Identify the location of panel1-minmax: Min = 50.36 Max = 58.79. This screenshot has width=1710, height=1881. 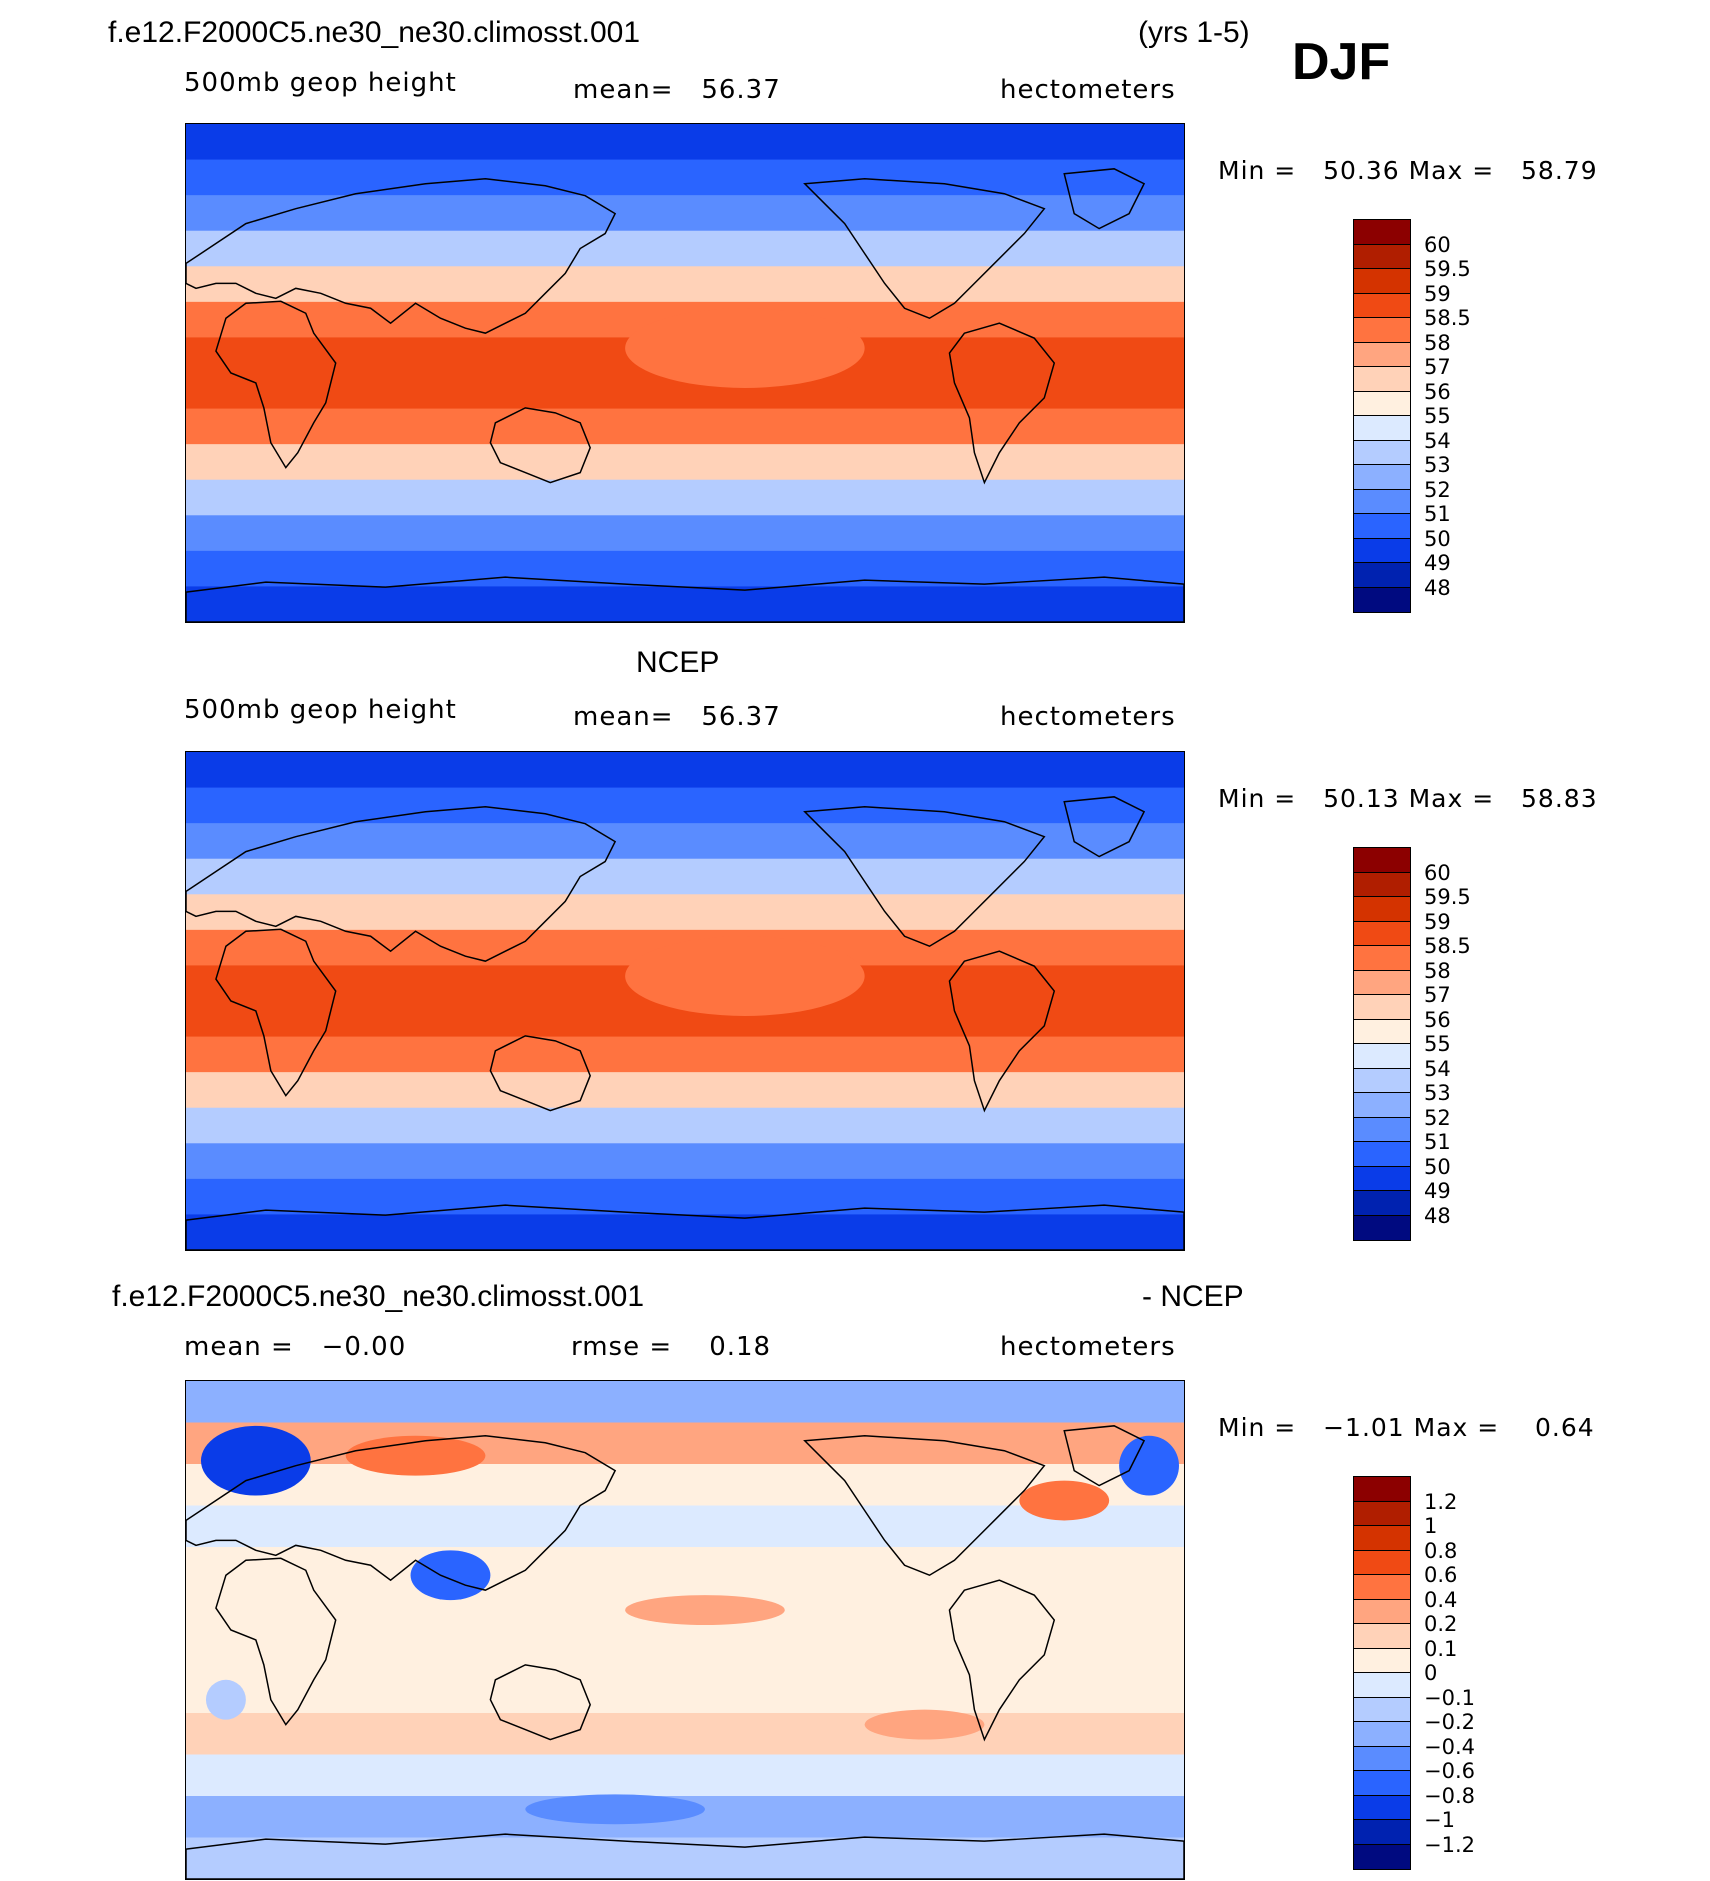
(1408, 170).